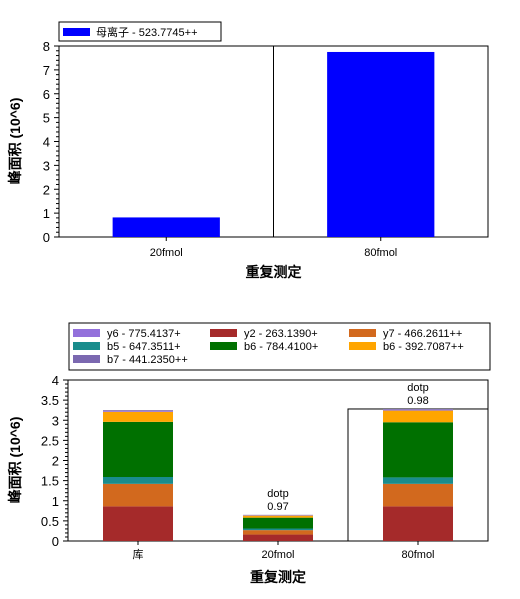 The width and height of the screenshot is (520, 599). I want to click on chart-2-category-label: 库, so click(138, 554).